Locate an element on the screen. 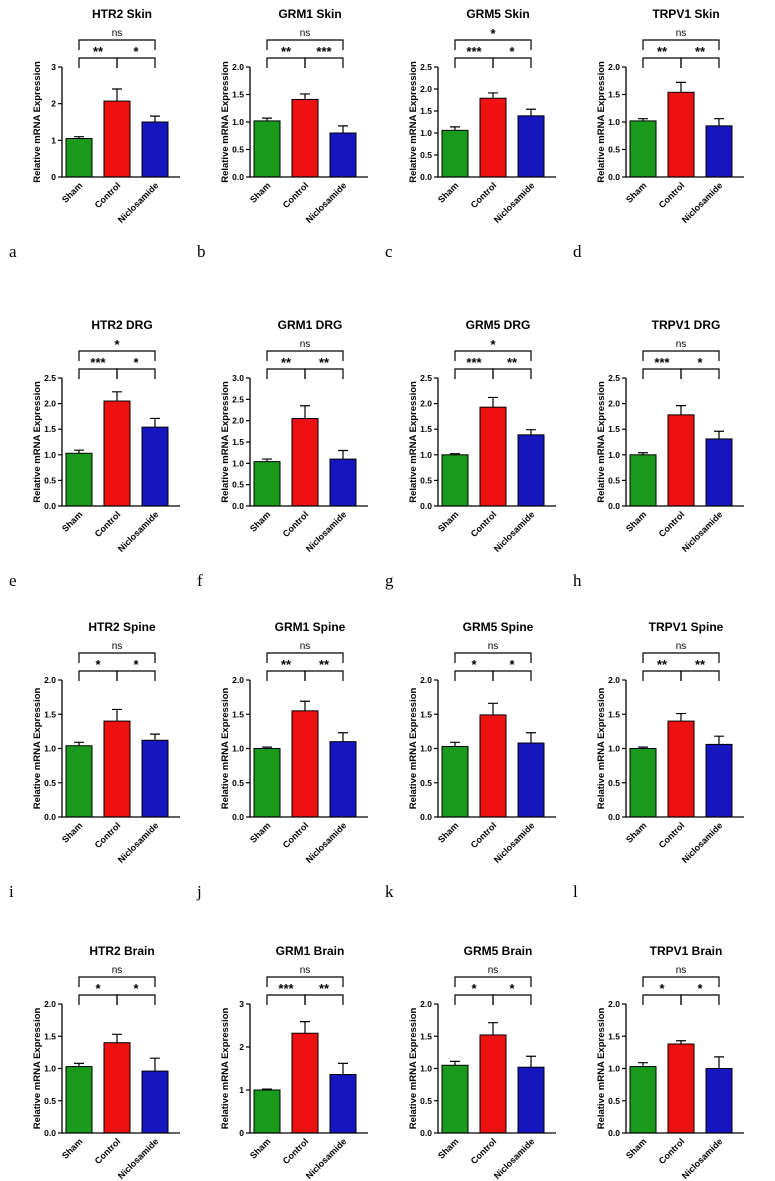 The height and width of the screenshot is (1181, 775). panel-title: GRM5 Brain is located at coordinates (498, 951).